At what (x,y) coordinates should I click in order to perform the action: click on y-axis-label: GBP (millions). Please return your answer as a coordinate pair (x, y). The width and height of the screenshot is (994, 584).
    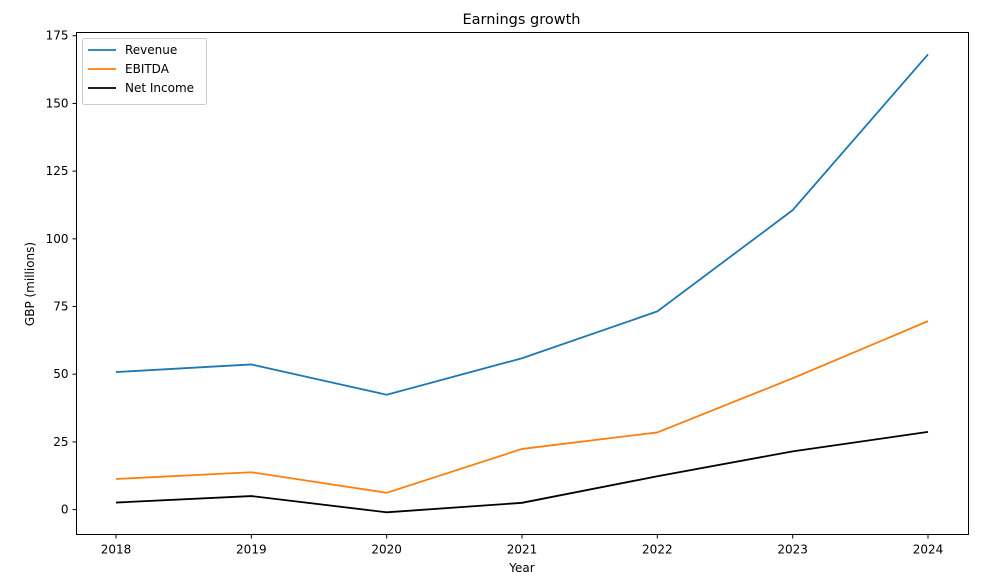
    Looking at the image, I should click on (30, 284).